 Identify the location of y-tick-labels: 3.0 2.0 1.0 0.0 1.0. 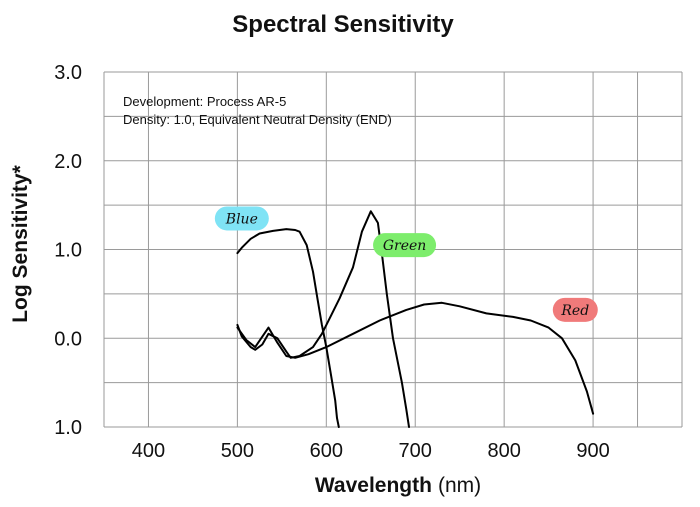
(68, 250).